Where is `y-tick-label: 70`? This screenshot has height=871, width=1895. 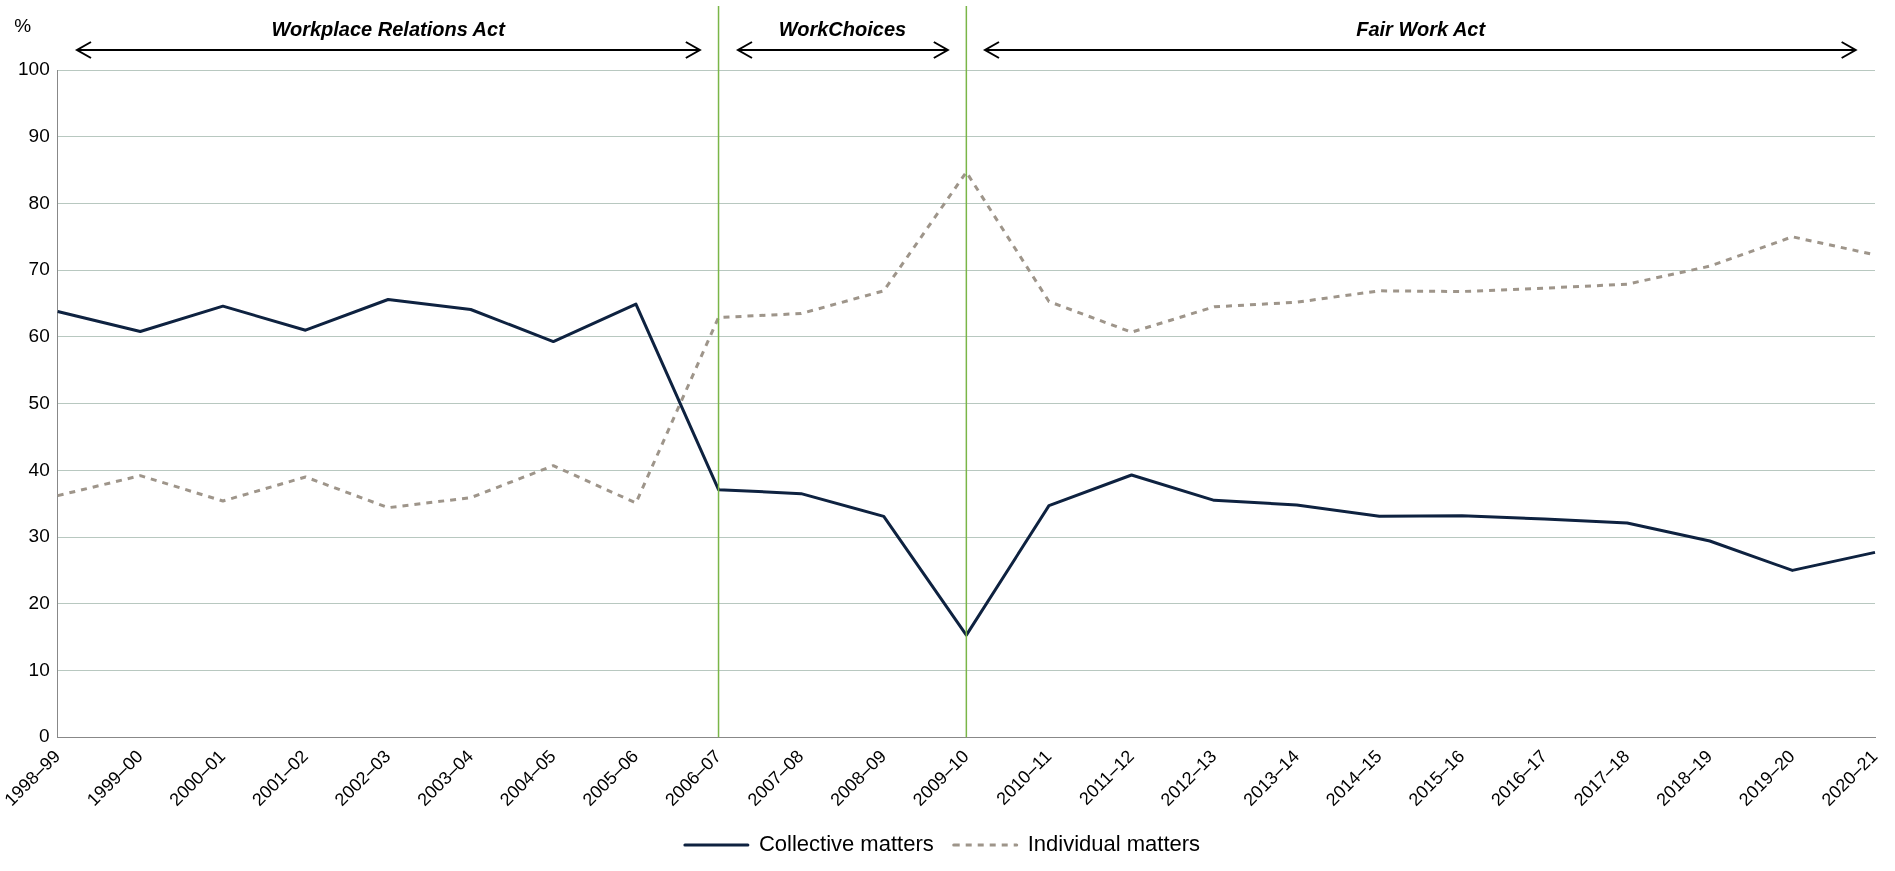 y-tick-label: 70 is located at coordinates (39, 269).